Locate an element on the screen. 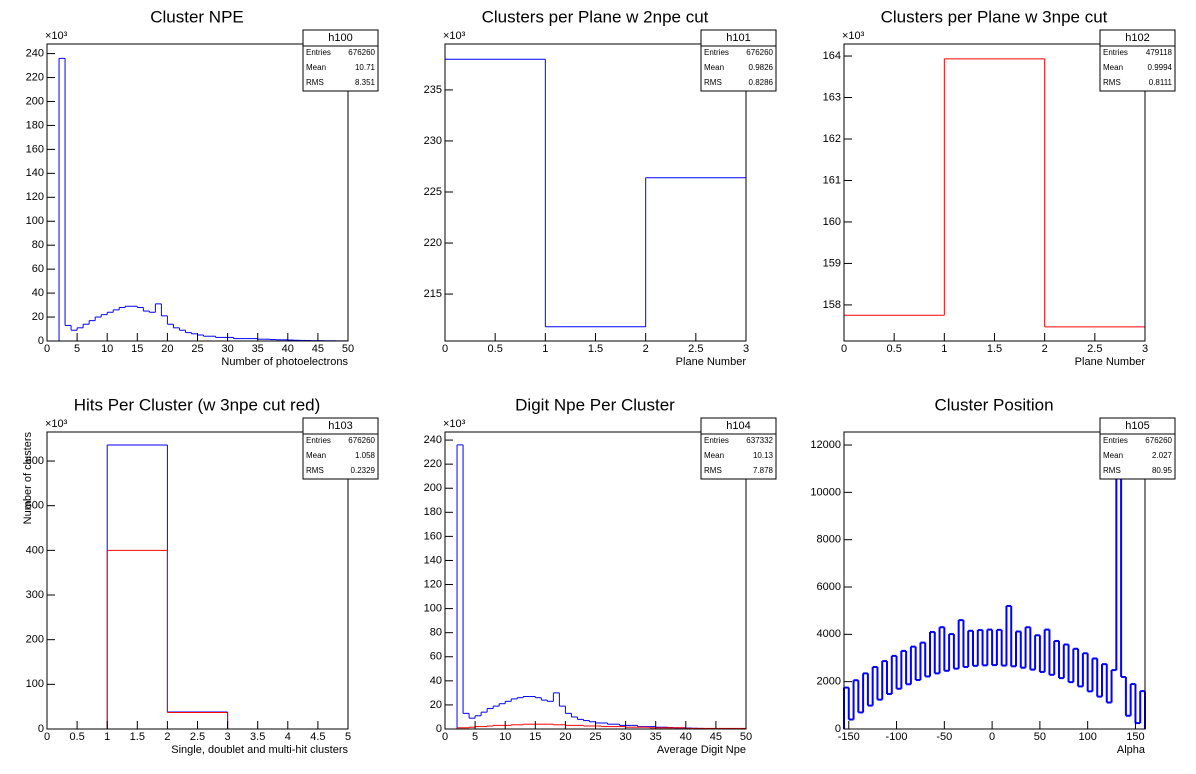  y-tick-label: 100 is located at coordinates (433, 609).